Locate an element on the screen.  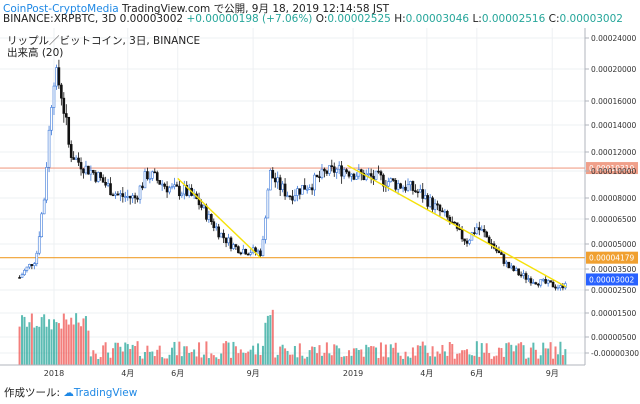
price-tick-label: 0.00020000 is located at coordinates (614, 69).